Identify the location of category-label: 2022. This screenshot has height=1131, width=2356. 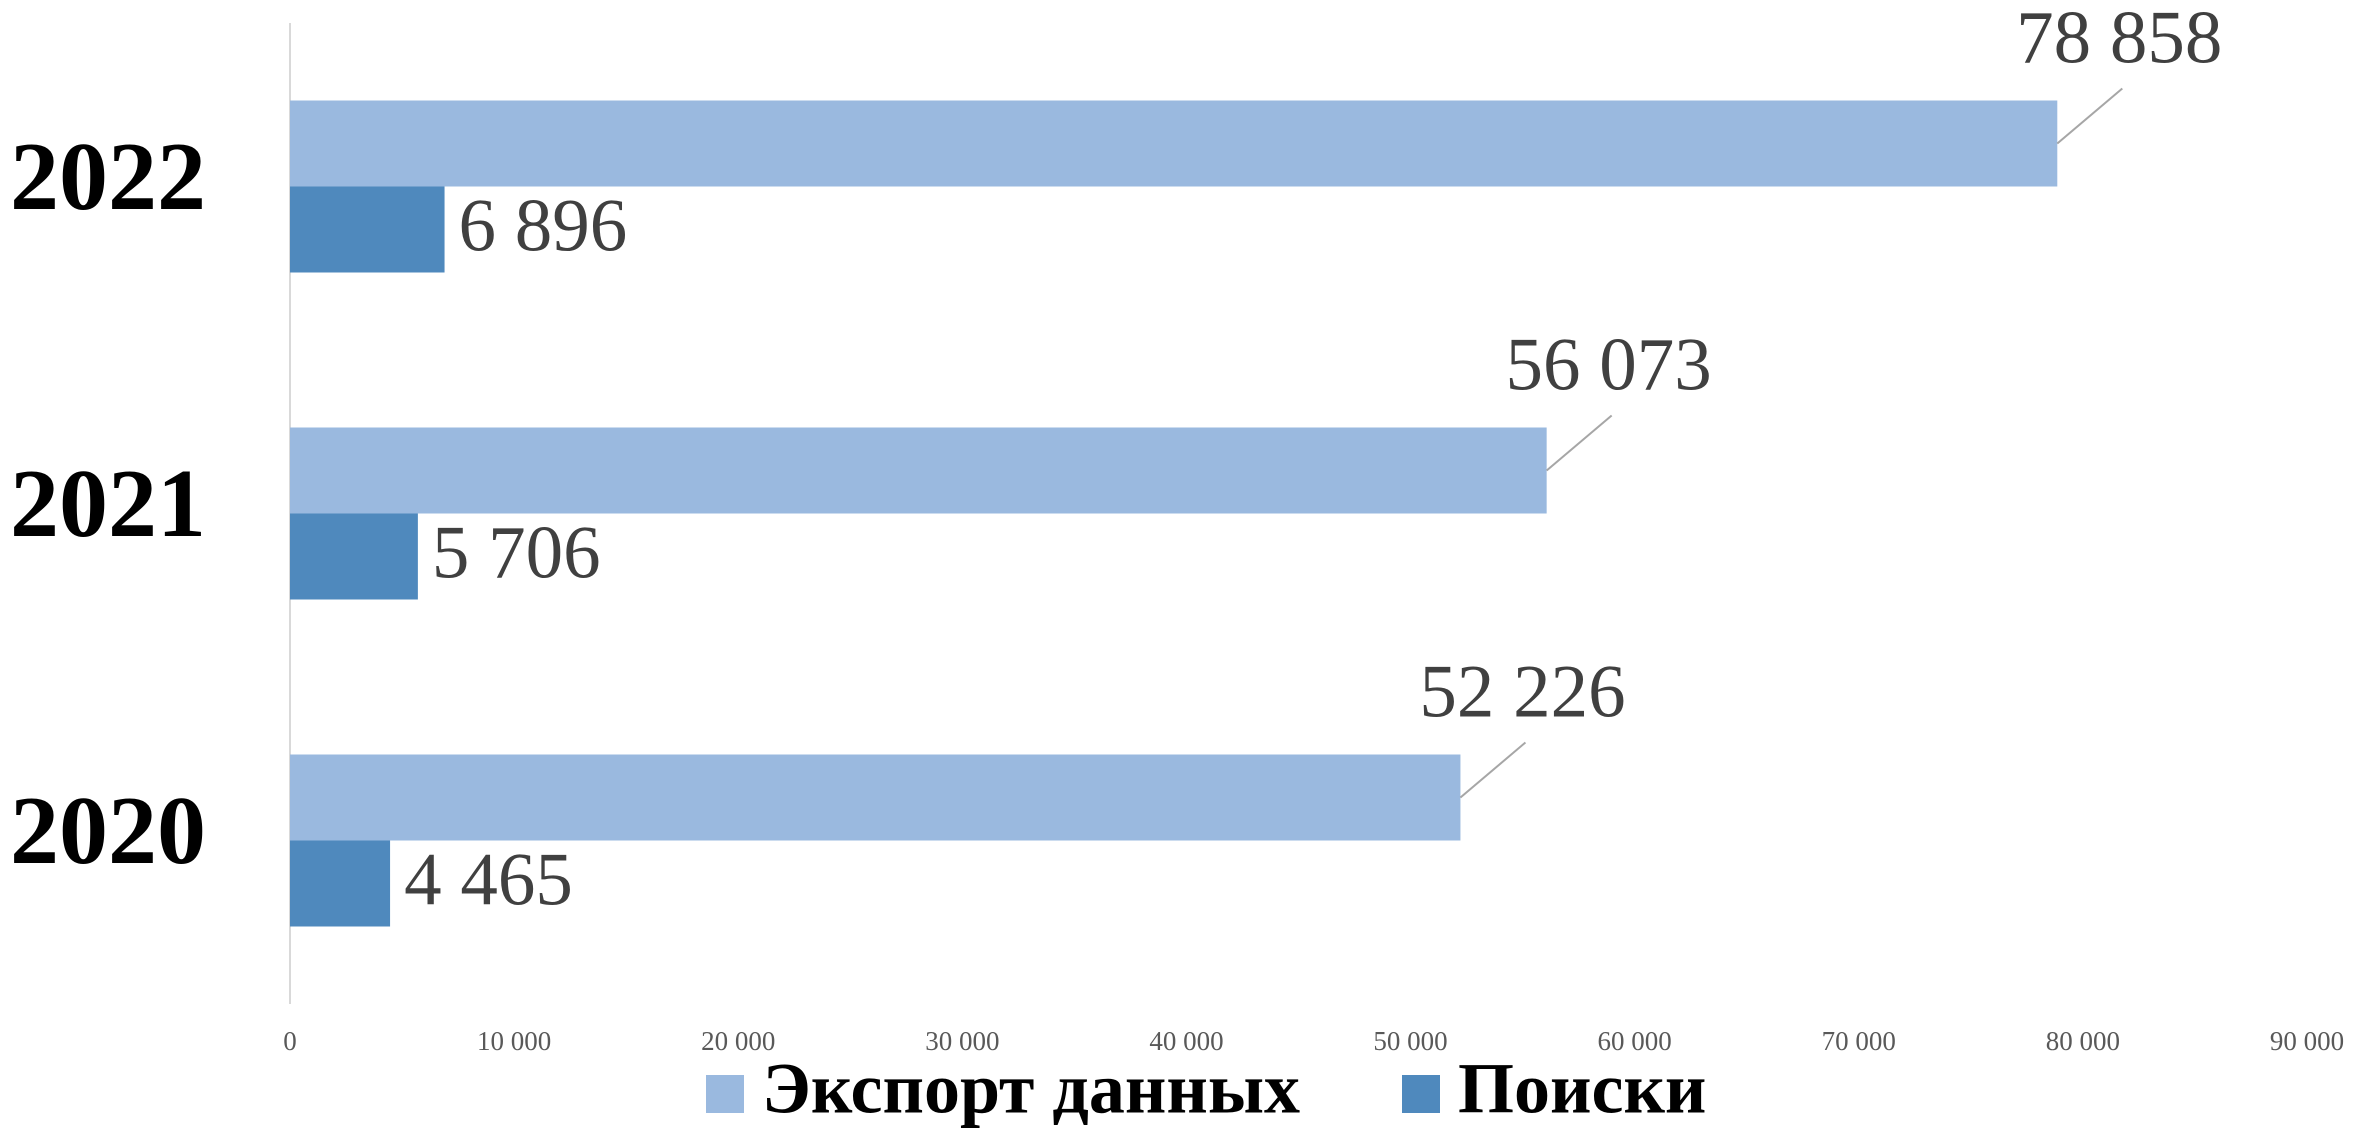
(108, 177).